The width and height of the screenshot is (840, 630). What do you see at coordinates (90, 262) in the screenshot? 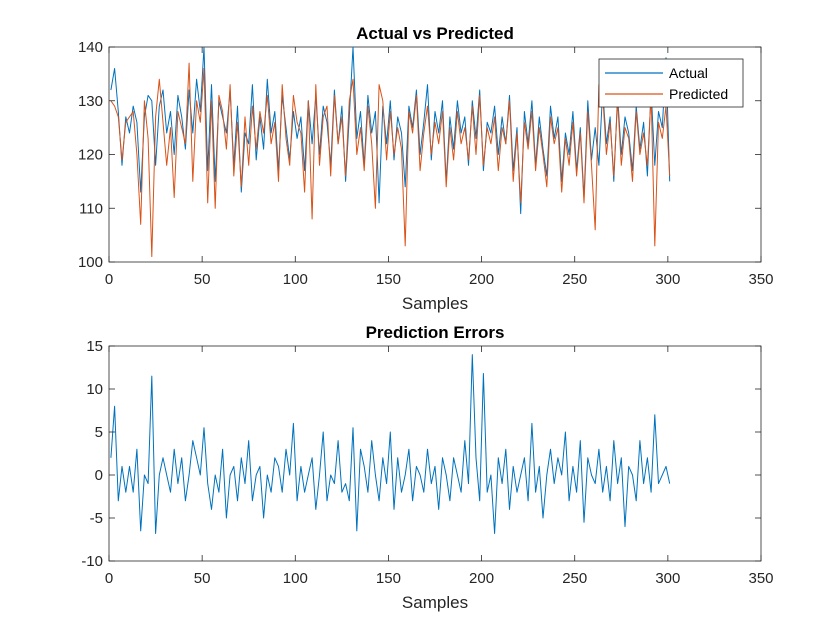
I see `y-tick-label: 100` at bounding box center [90, 262].